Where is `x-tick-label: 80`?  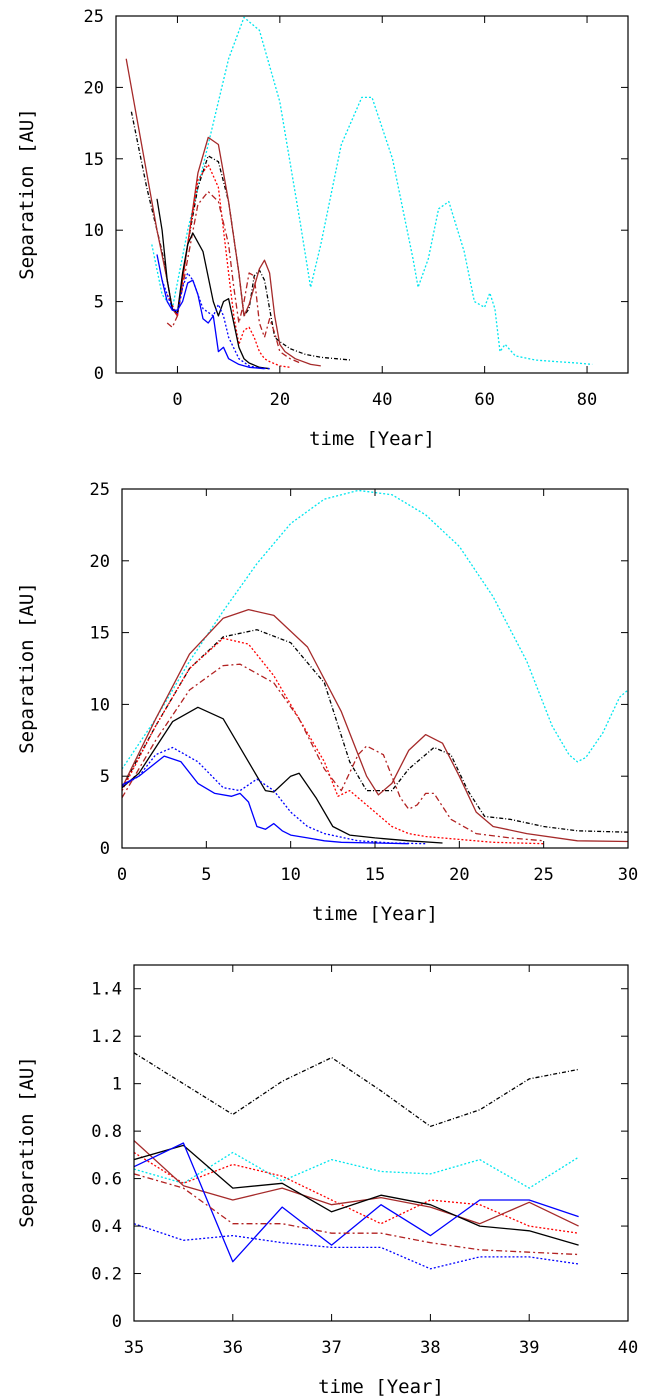 x-tick-label: 80 is located at coordinates (587, 400).